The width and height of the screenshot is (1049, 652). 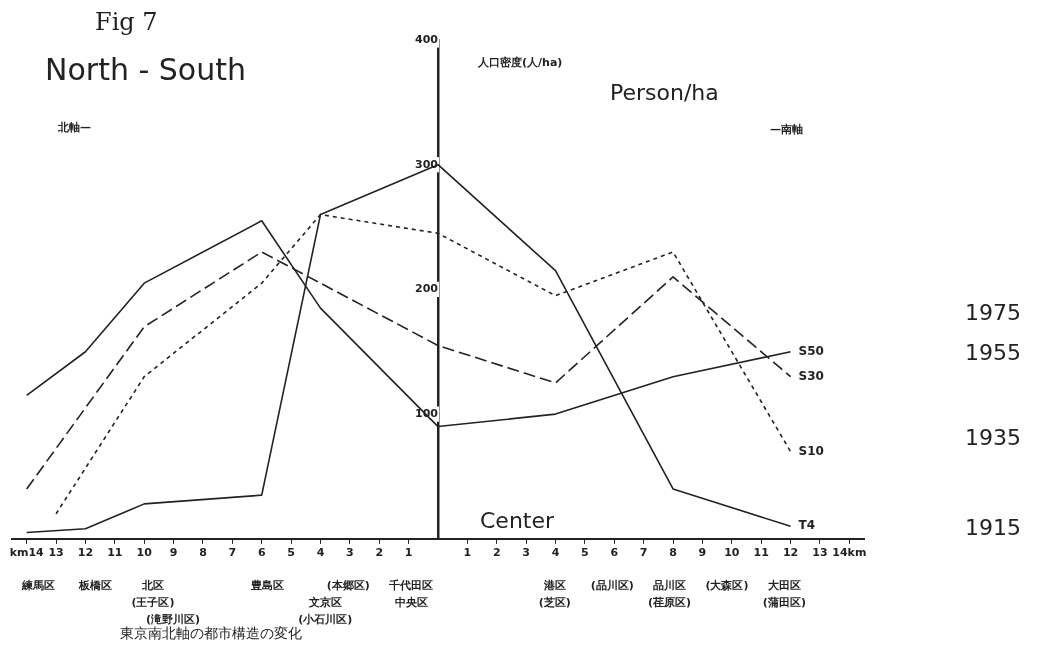 I want to click on text: 千代田区, so click(x=411, y=585).